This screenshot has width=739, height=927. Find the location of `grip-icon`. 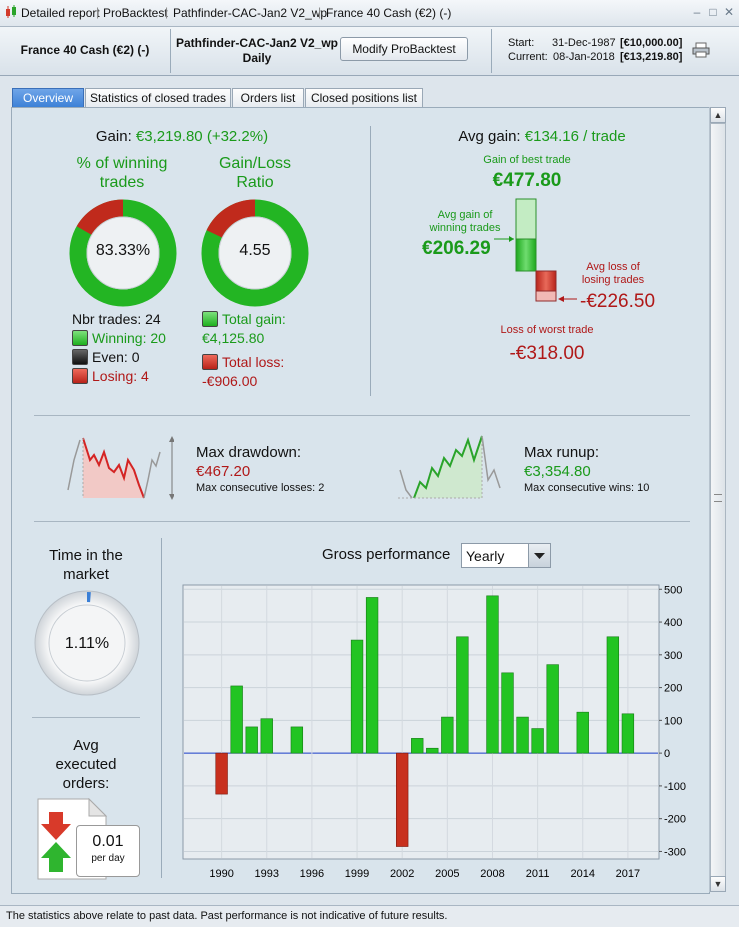

grip-icon is located at coordinates (718, 498).